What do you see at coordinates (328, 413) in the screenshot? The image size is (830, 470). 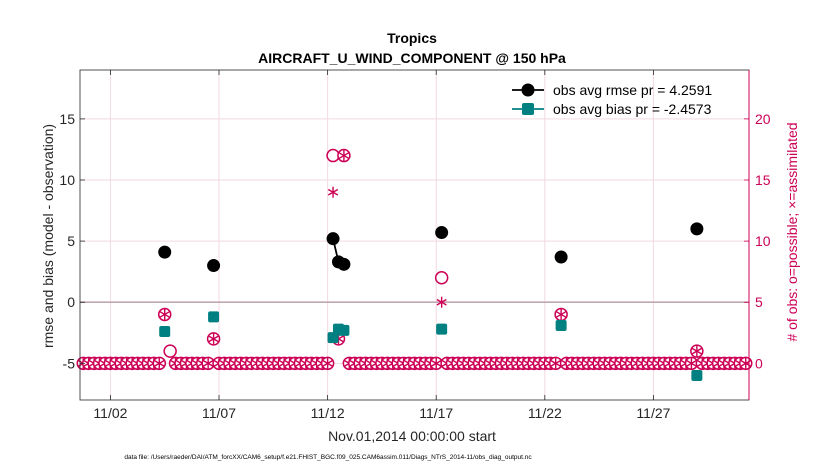 I see `x-tick-label: 11/12` at bounding box center [328, 413].